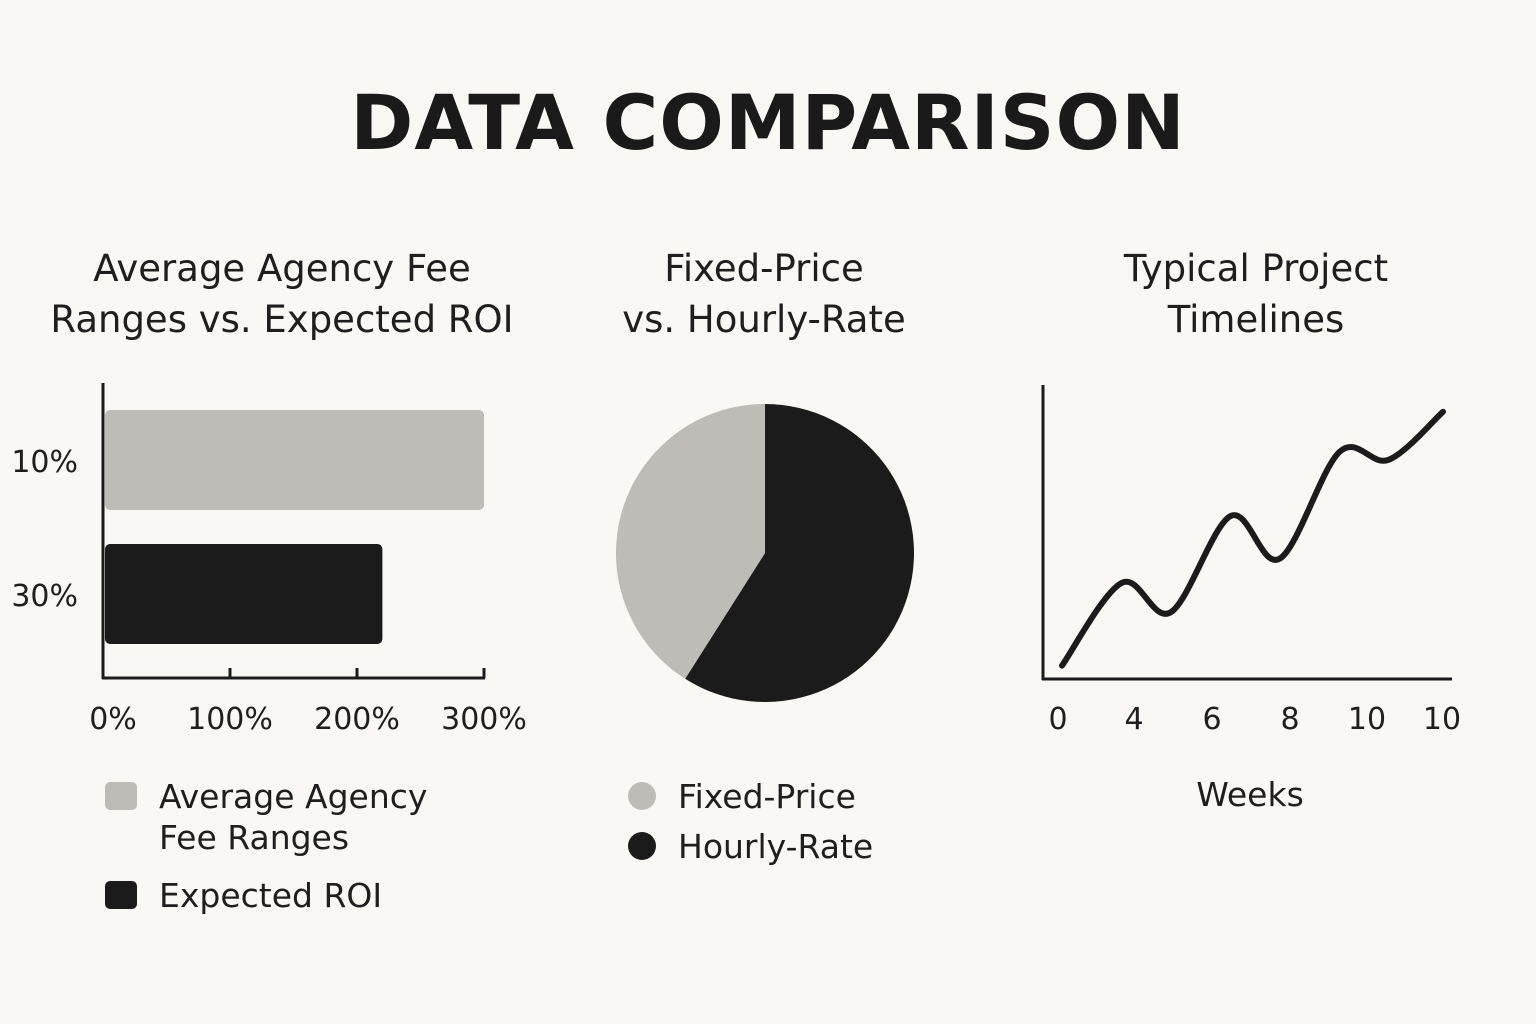 This screenshot has height=1024, width=1536. I want to click on legend-dot-dark, so click(642, 846).